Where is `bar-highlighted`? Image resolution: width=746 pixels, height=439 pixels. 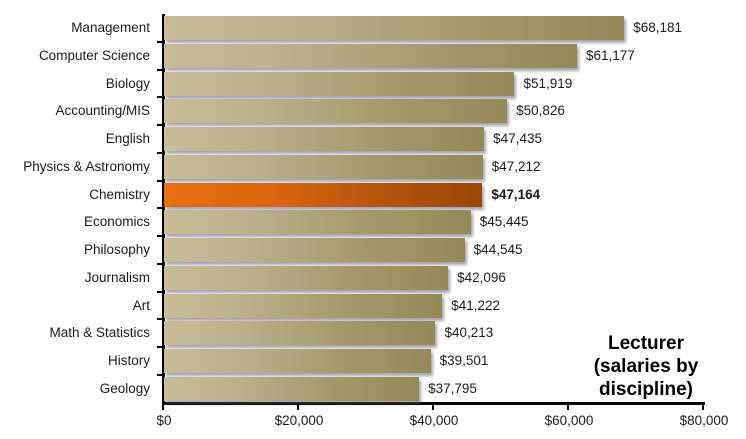 bar-highlighted is located at coordinates (323, 194).